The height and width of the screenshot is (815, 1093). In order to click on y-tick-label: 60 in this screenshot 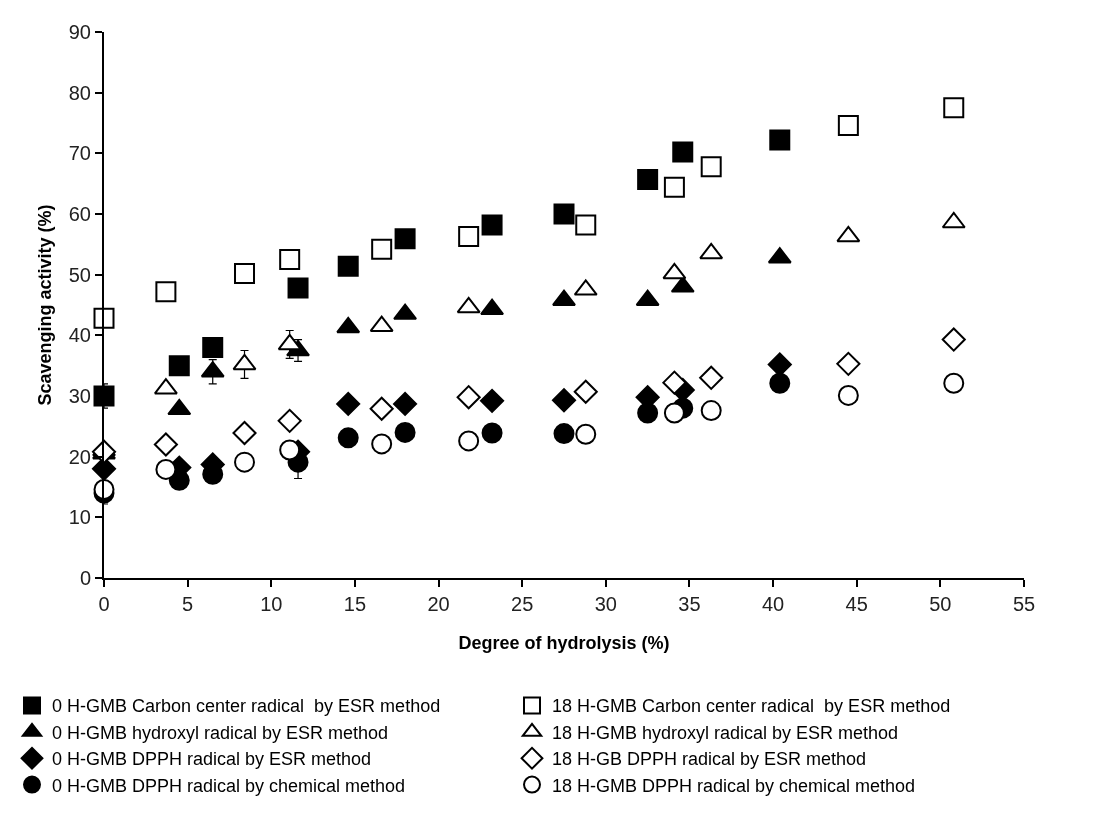, I will do `click(79, 214)`.